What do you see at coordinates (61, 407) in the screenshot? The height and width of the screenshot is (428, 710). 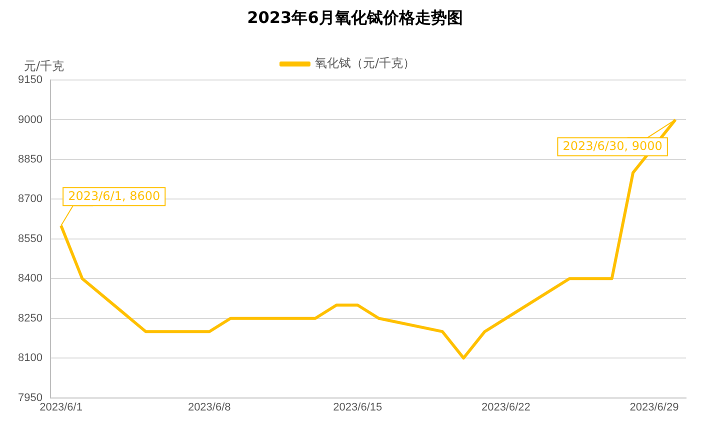 I see `x-tick-label: 2023/6/1` at bounding box center [61, 407].